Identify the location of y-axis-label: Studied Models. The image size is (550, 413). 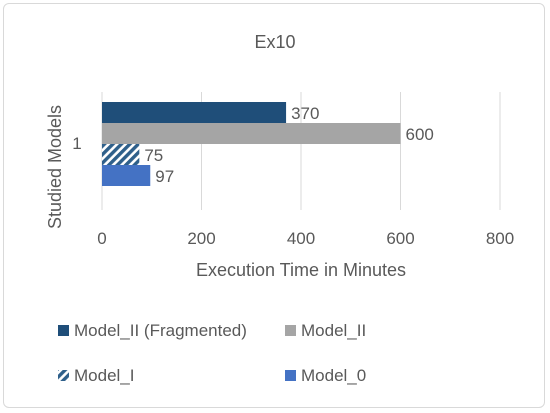
(55, 167).